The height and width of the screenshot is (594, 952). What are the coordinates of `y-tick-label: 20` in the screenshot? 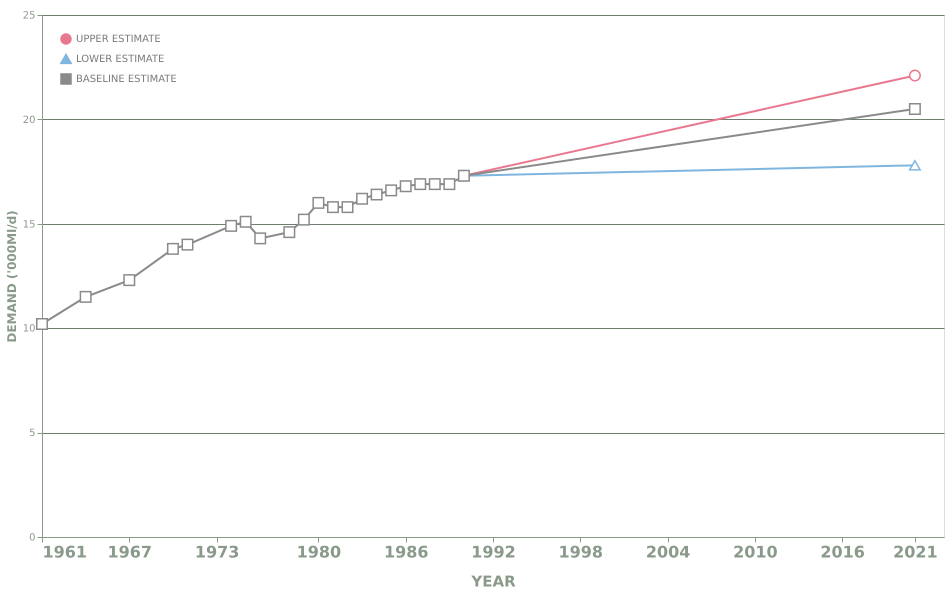 It's located at (29, 120).